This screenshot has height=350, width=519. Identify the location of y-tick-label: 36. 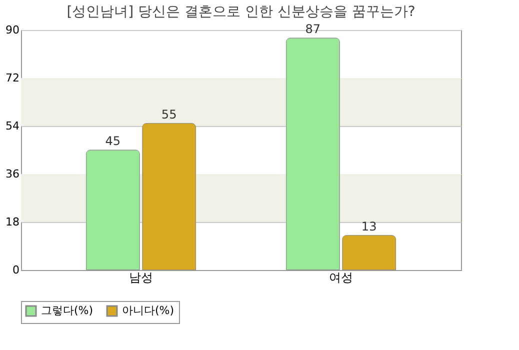
(13, 174).